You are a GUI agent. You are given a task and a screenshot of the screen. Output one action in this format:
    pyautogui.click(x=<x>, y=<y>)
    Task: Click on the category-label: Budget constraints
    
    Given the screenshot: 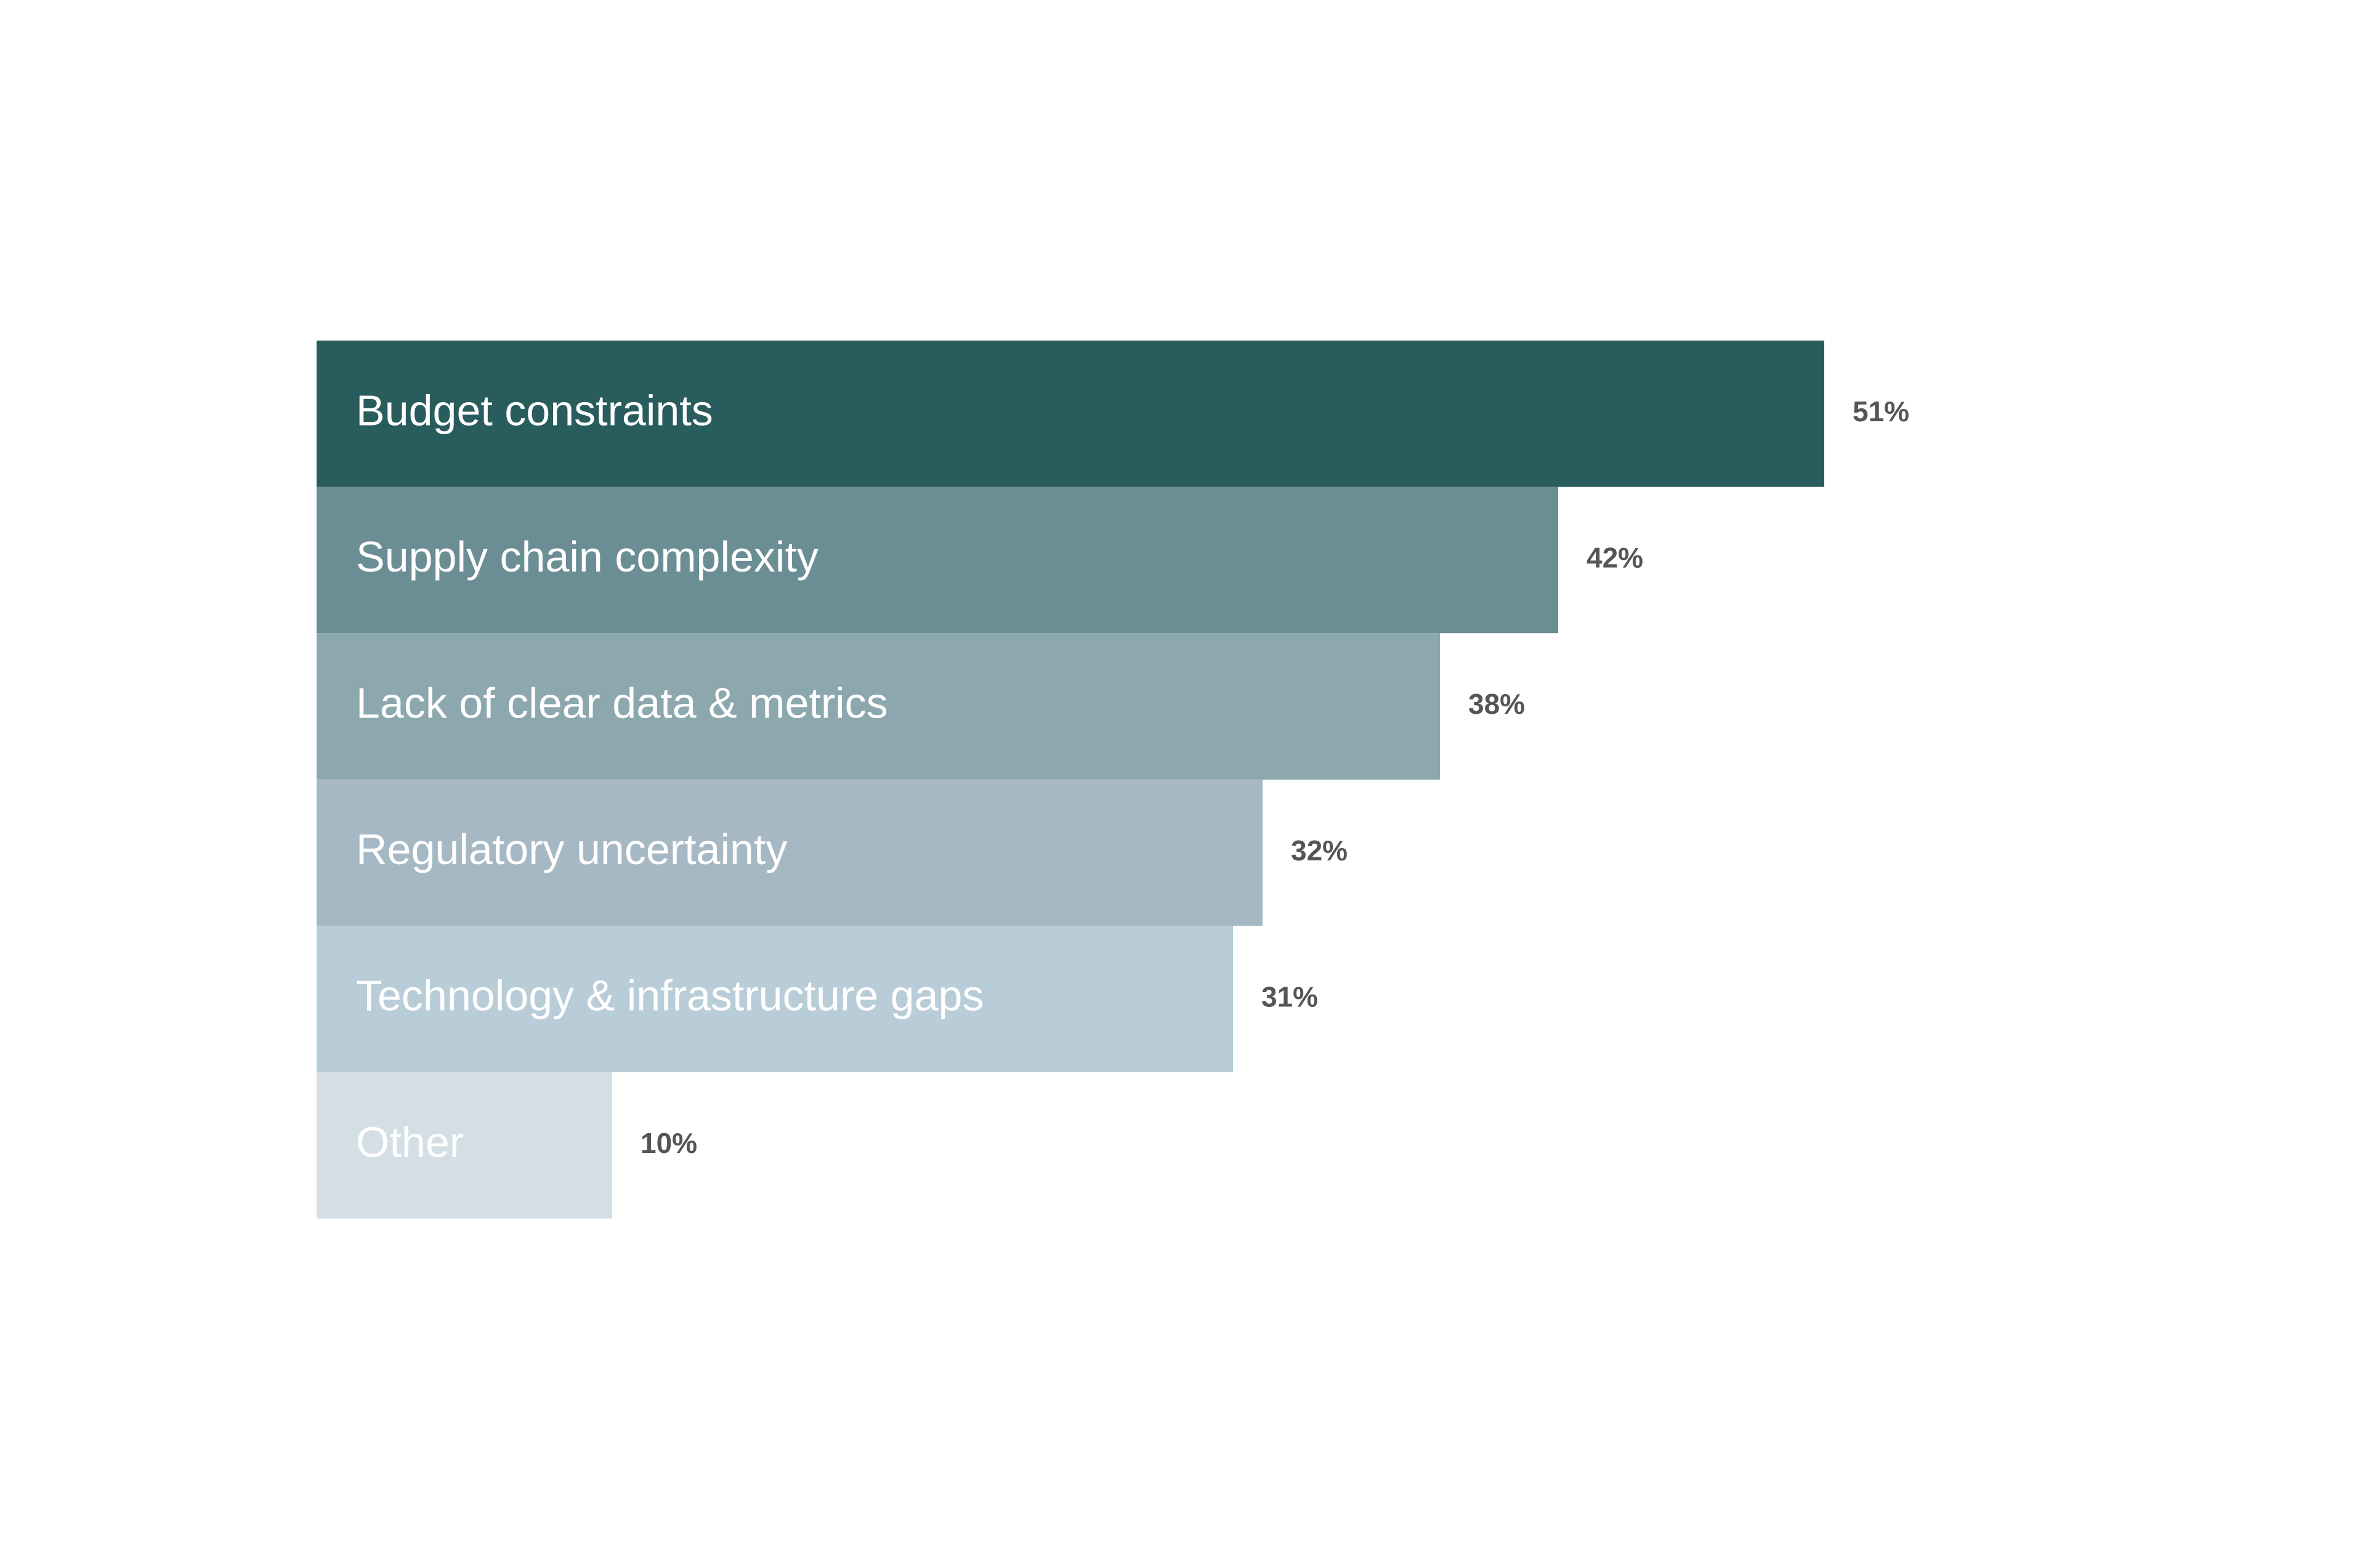 What is the action you would take?
    pyautogui.click(x=534, y=410)
    